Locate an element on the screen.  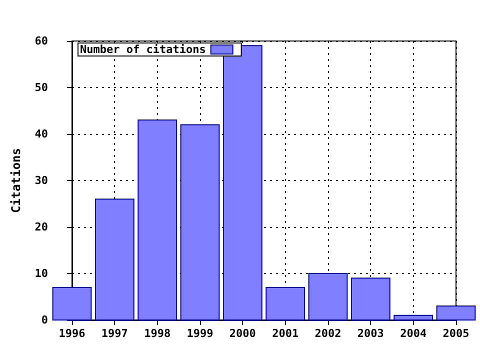
y-tick-label: 50 is located at coordinates (41, 87).